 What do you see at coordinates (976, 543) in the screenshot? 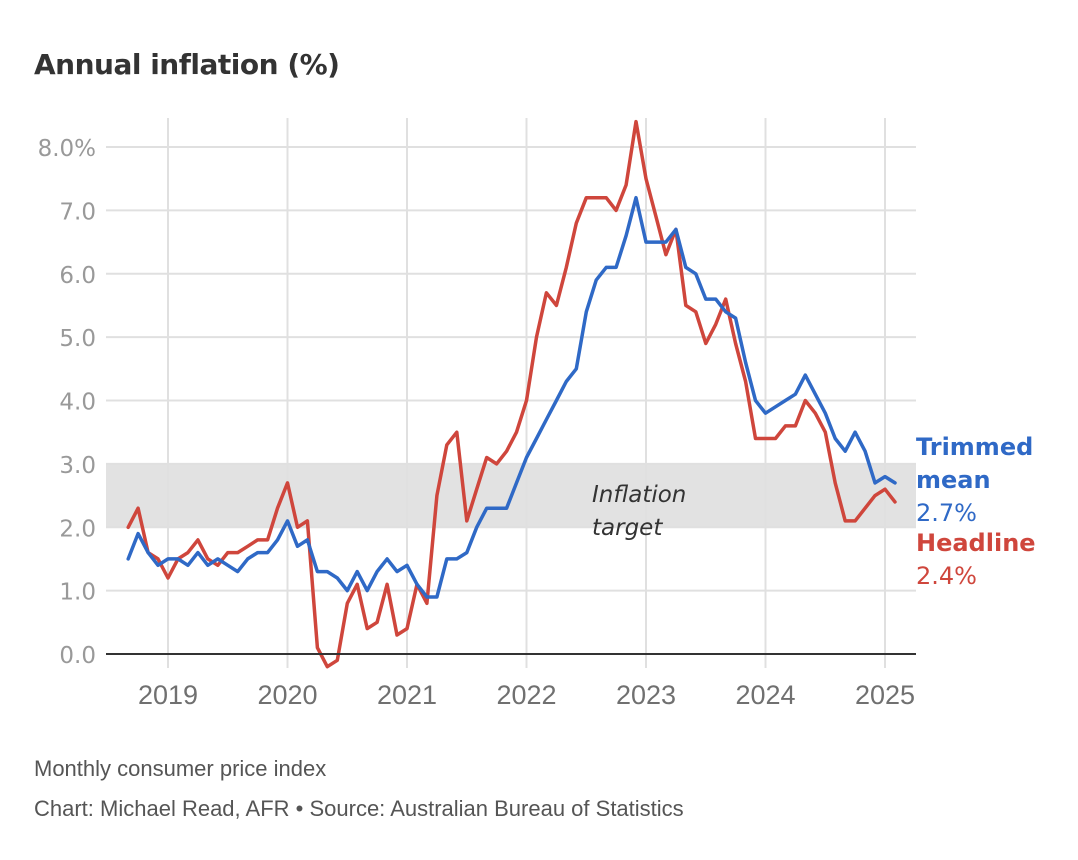
I see `headline-label: Headline` at bounding box center [976, 543].